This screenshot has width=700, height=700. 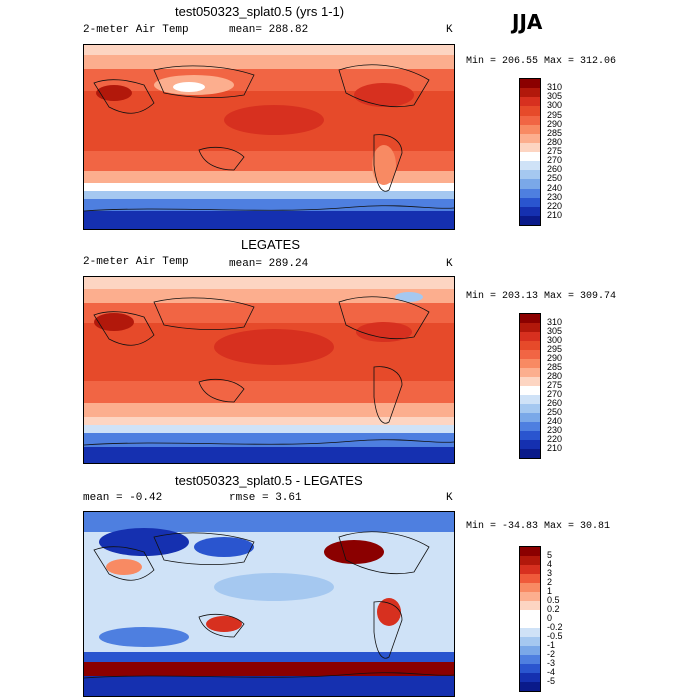 What do you see at coordinates (555, 178) in the screenshot?
I see `colorbar-label: 250` at bounding box center [555, 178].